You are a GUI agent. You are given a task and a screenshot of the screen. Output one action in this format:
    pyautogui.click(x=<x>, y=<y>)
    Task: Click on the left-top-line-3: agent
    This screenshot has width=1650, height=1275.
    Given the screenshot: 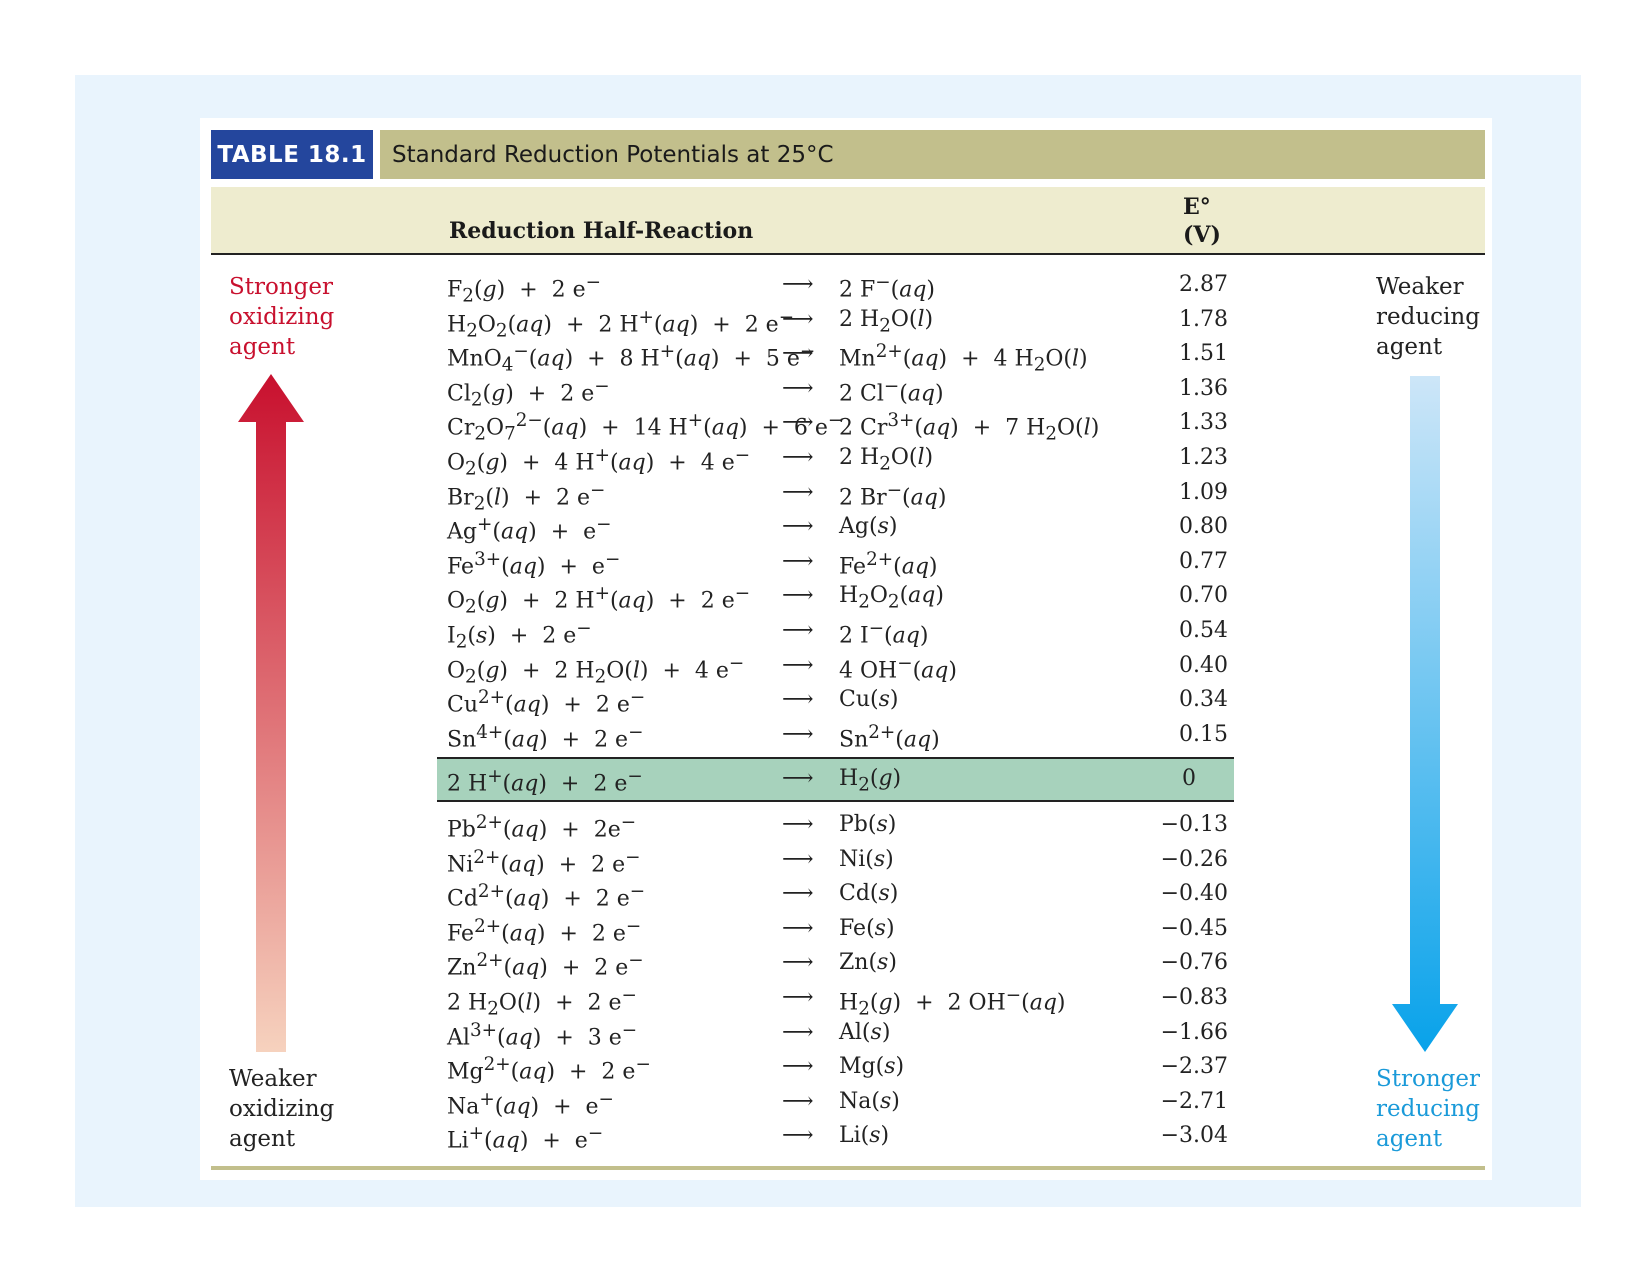 What is the action you would take?
    pyautogui.click(x=262, y=347)
    